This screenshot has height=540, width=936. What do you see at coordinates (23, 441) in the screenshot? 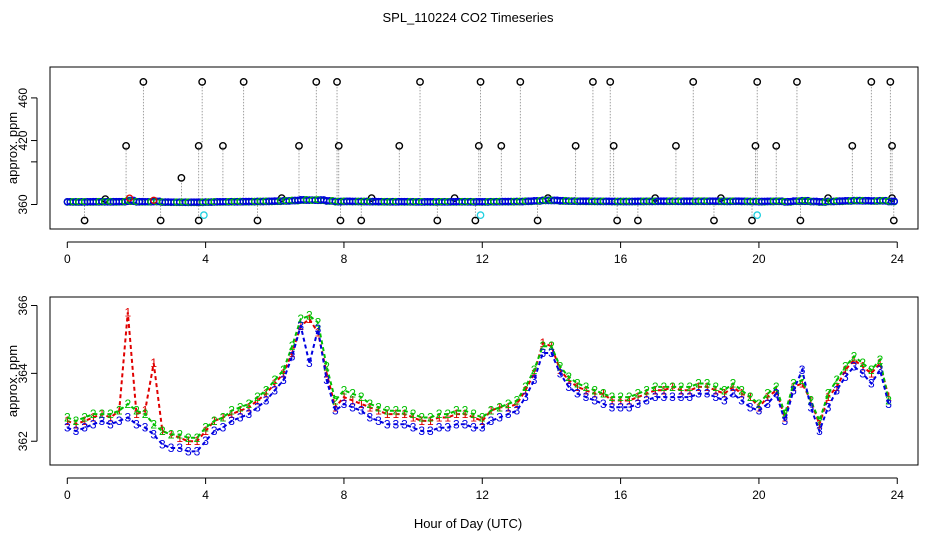
I see `y-tick-label: 362` at bounding box center [23, 441].